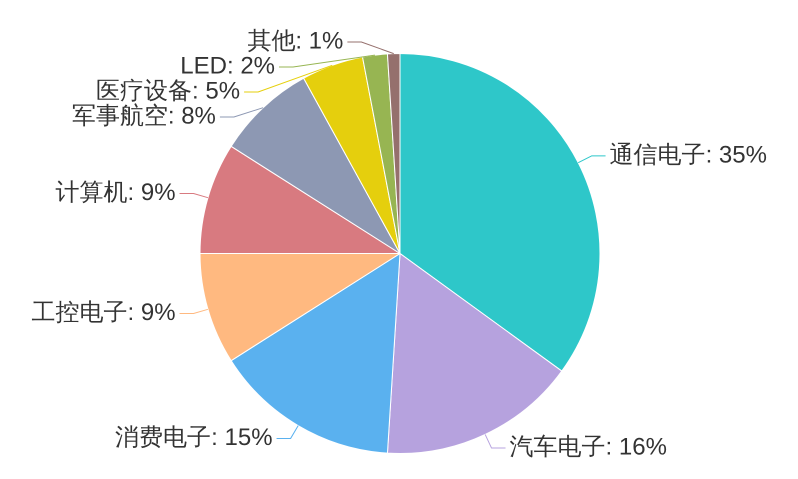  I want to click on slice-label: 工控电子: 9%, so click(104, 312).